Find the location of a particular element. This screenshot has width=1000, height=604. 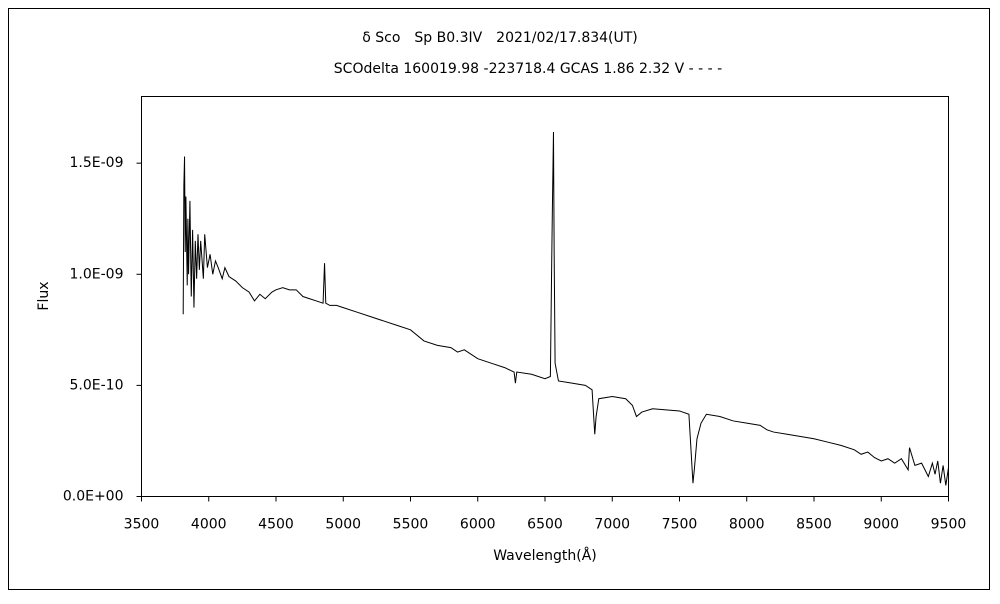

y-tick-label: 1.5E-09 is located at coordinates (97, 163).